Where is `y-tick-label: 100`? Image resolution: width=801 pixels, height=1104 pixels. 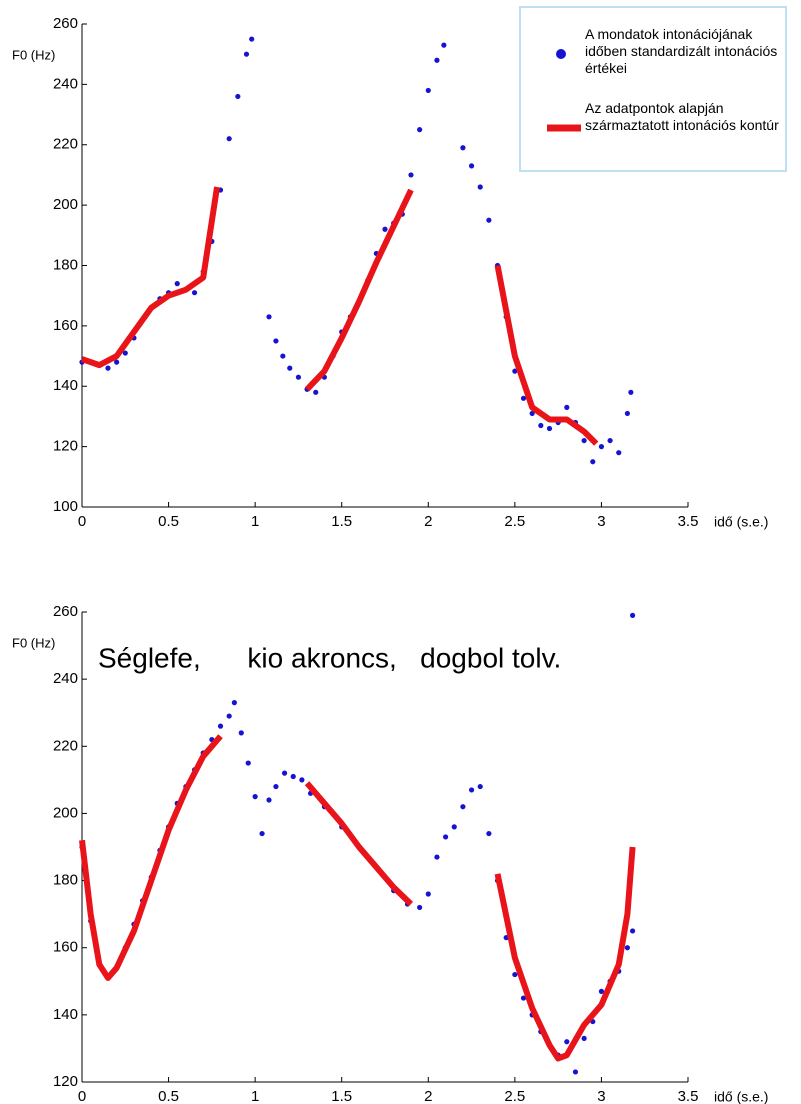
y-tick-label: 100 is located at coordinates (65, 506).